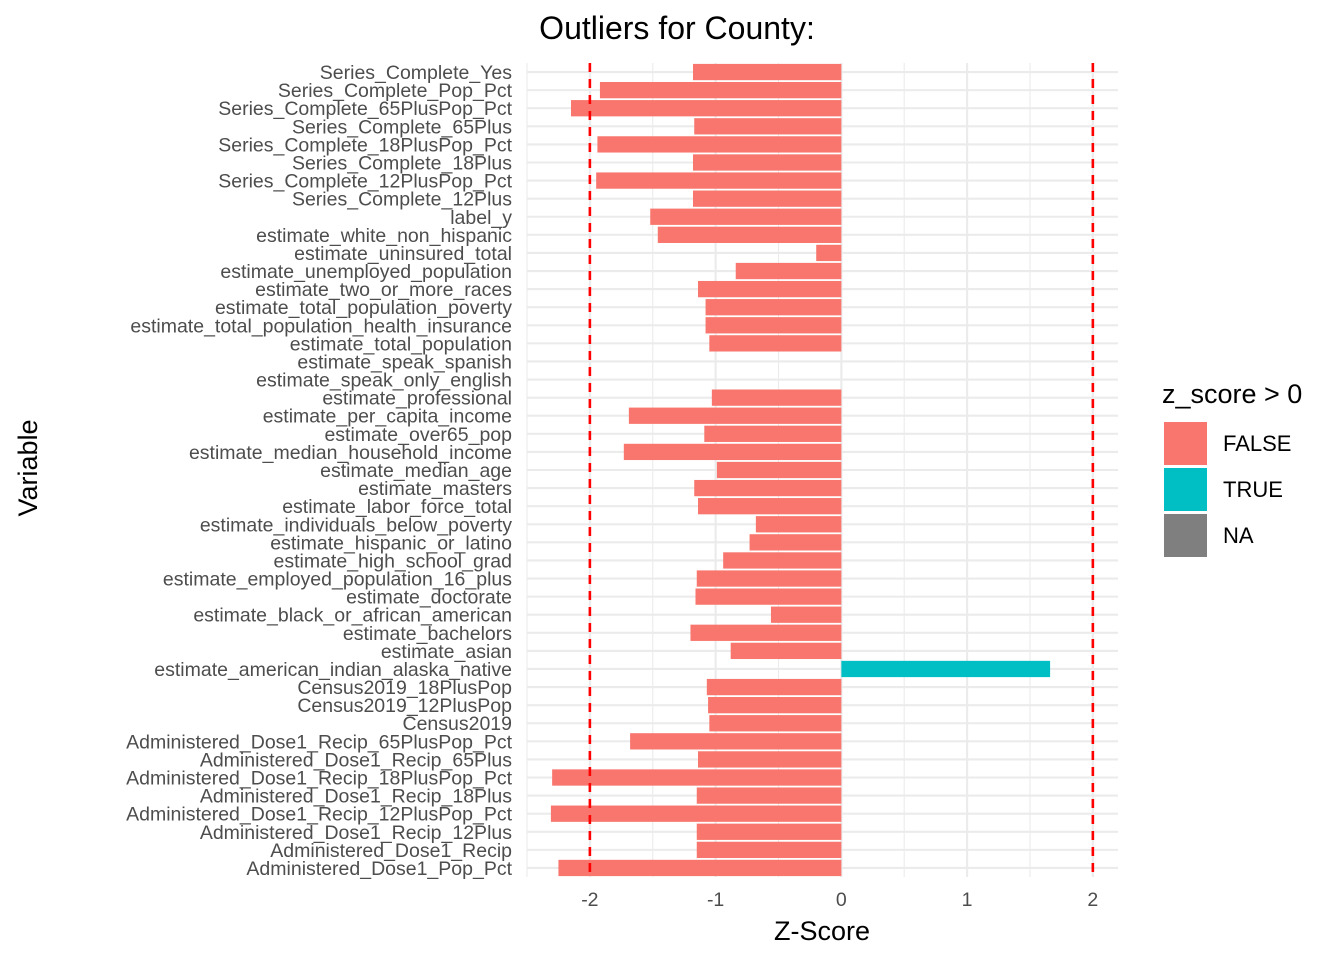 Image resolution: width=1344 pixels, height=960 pixels. What do you see at coordinates (319, 779) in the screenshot?
I see `y-tick-label: Administered_Dose1_Recip_18PlusPop_Pct` at bounding box center [319, 779].